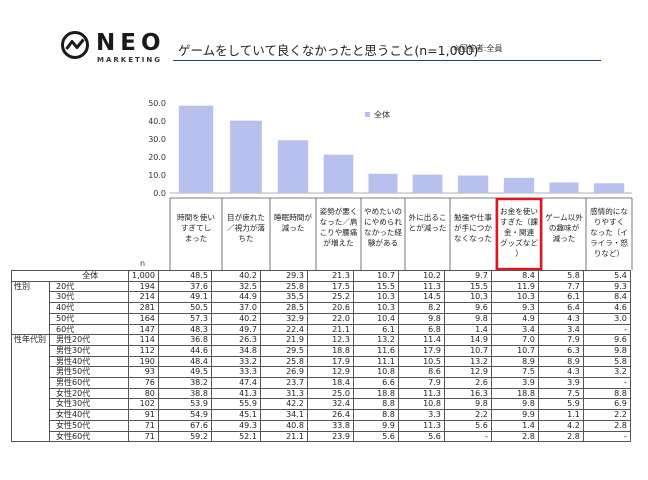 The image size is (648, 480). What do you see at coordinates (235, 372) in the screenshot?
I see `value-cell: 33.3` at bounding box center [235, 372].